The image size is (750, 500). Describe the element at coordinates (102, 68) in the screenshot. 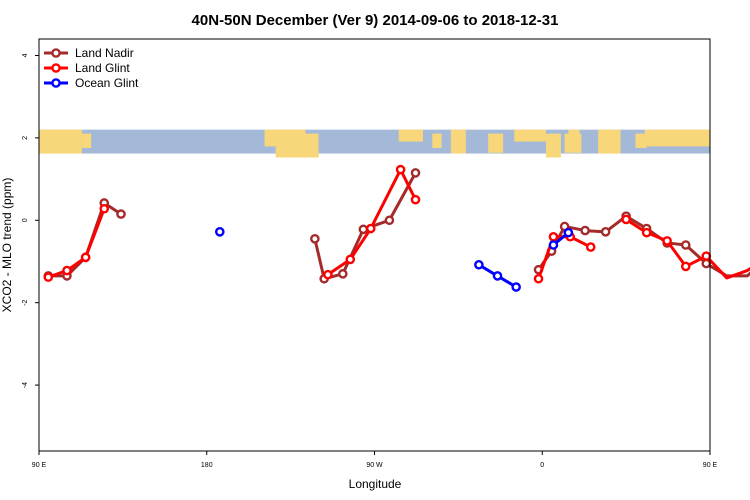

I see `legend-label: Land Glint` at that location.